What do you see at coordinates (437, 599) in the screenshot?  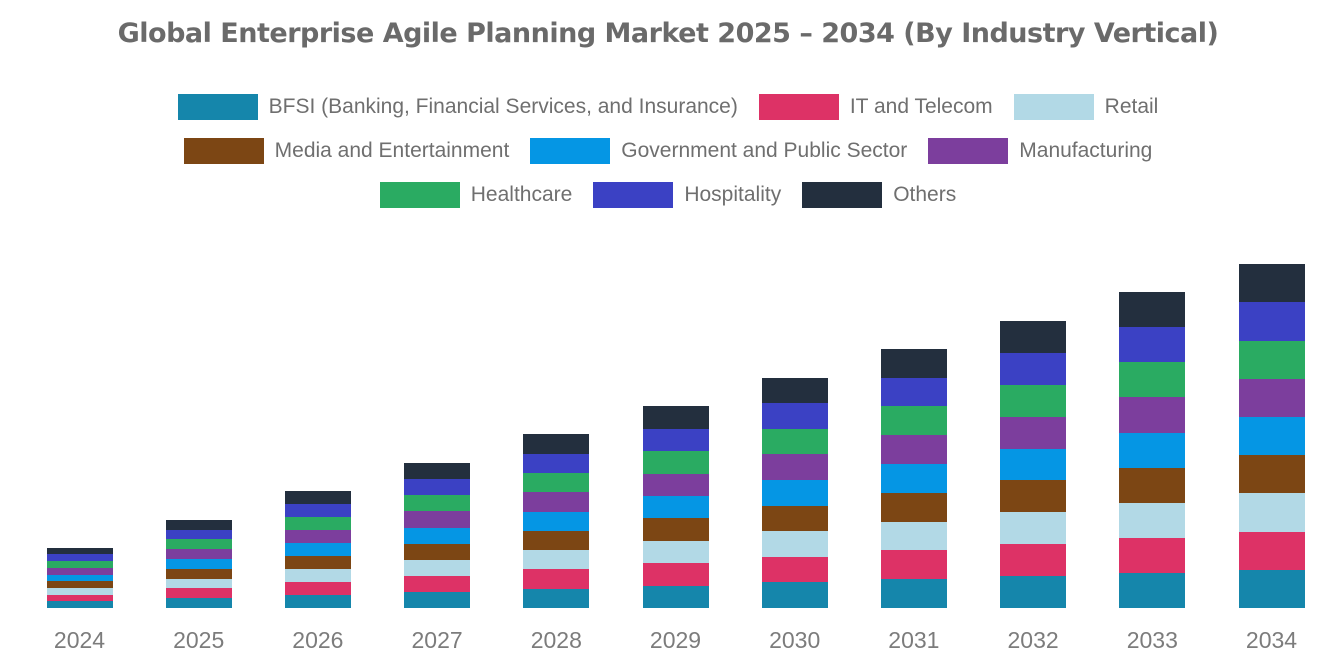 I see `bar-segment-bfsi-2027` at bounding box center [437, 599].